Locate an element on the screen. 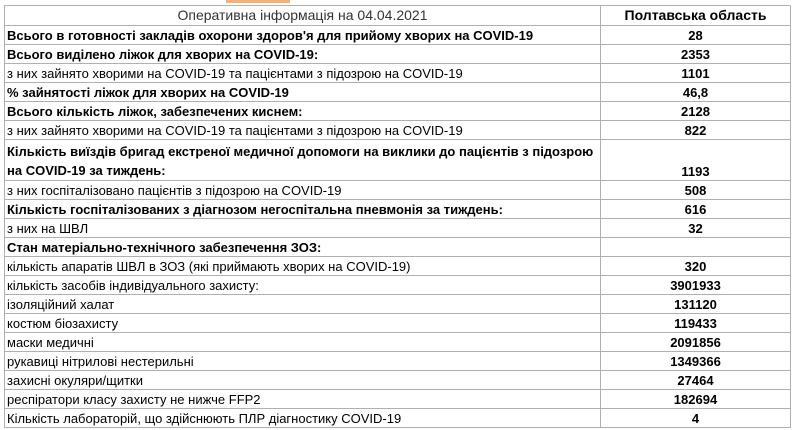 The height and width of the screenshot is (430, 796). row-value: 28 is located at coordinates (695, 35).